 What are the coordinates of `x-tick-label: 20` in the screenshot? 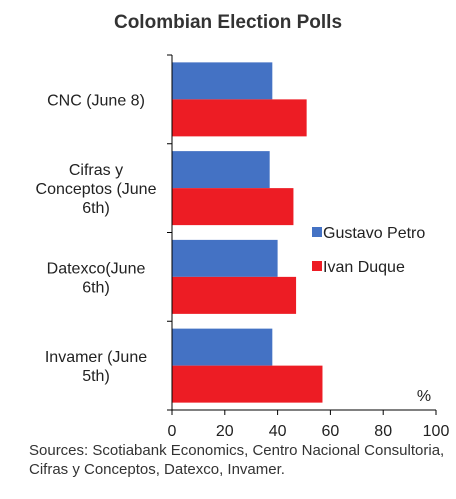 It's located at (225, 431).